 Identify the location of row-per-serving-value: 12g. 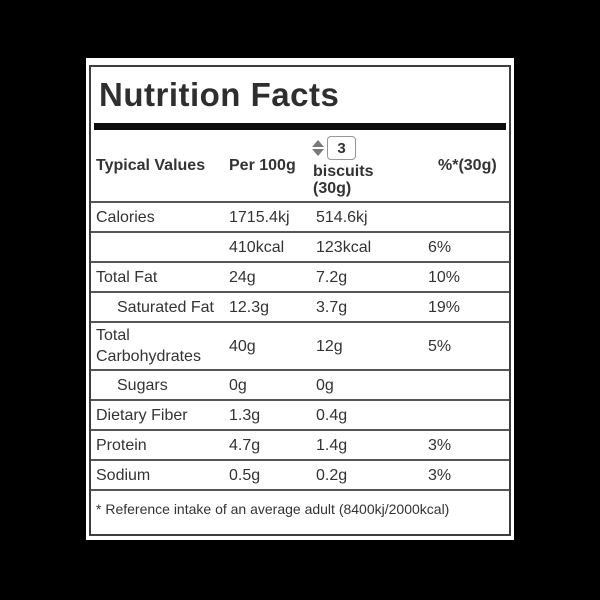
(329, 346).